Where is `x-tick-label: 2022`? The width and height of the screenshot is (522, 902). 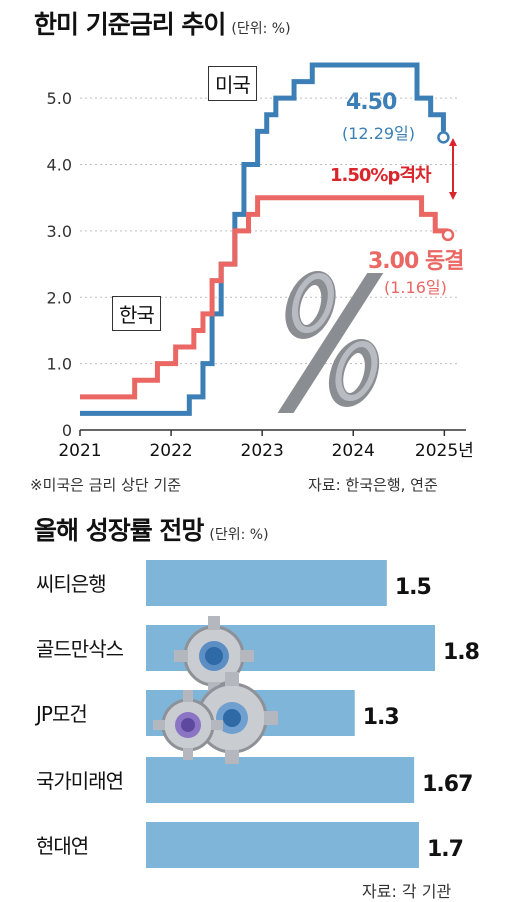 x-tick-label: 2022 is located at coordinates (170, 451).